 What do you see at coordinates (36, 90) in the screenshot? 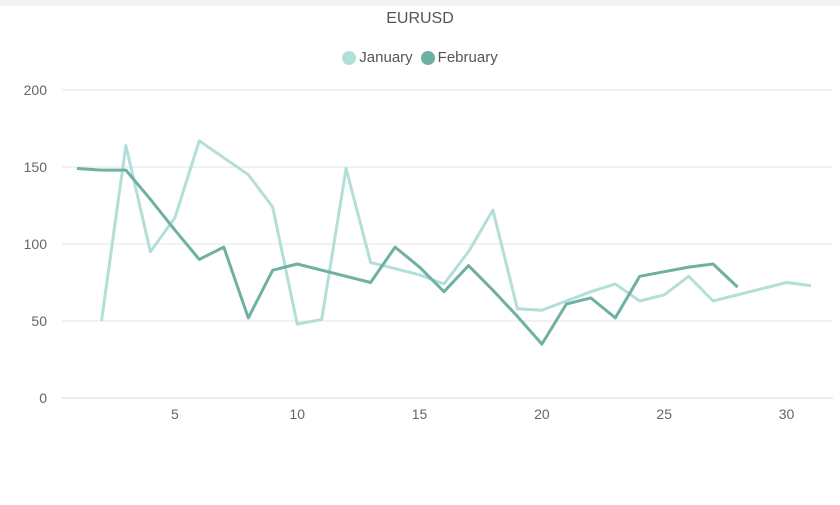
I see `y-tick-label-200: 200` at bounding box center [36, 90].